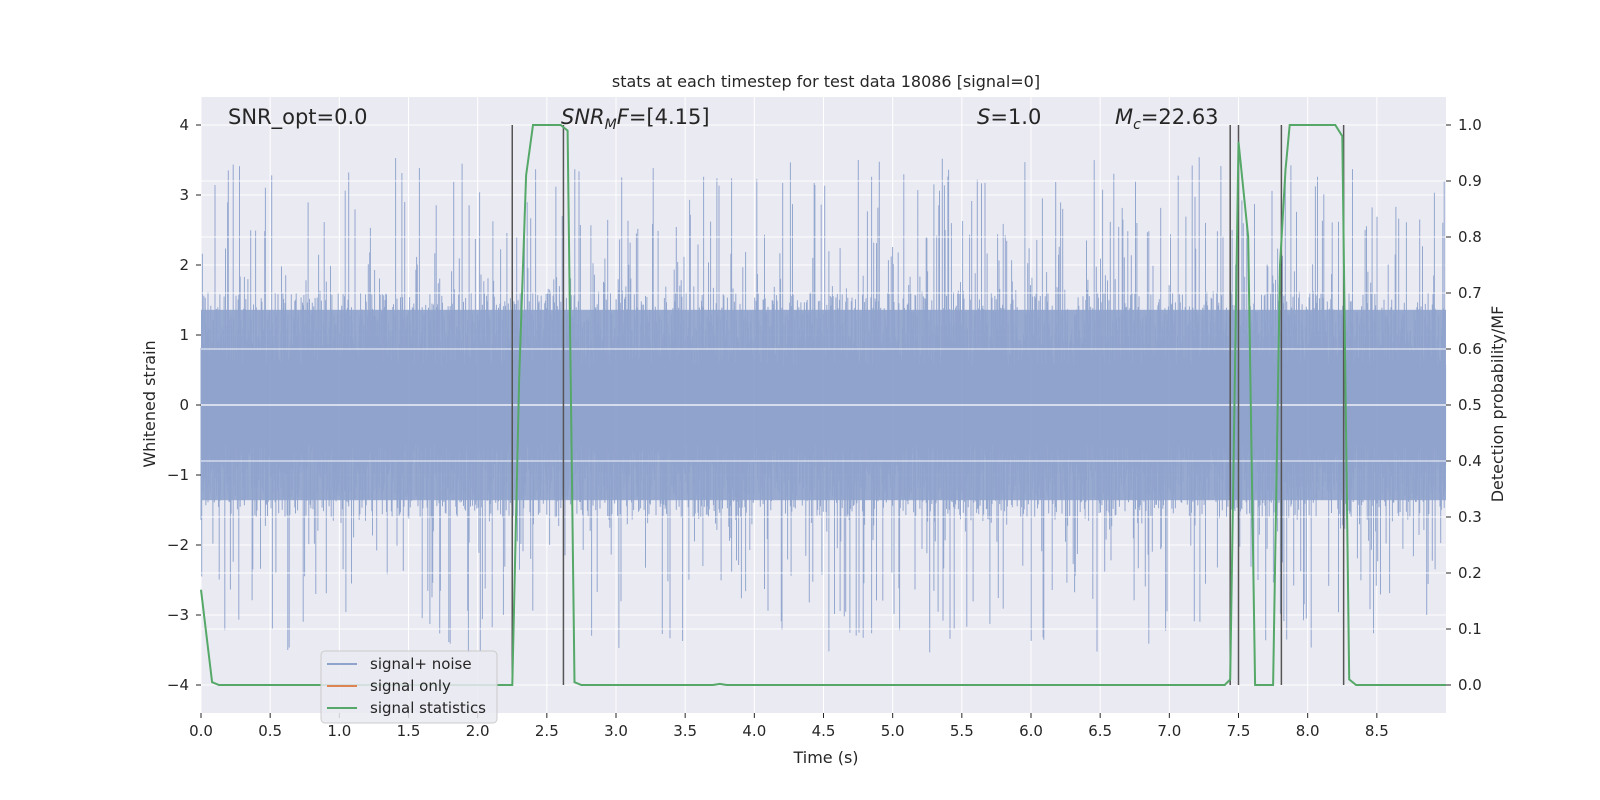  Describe the element at coordinates (1470, 517) in the screenshot. I see `y-right-tick-label-3: 0.3` at that location.